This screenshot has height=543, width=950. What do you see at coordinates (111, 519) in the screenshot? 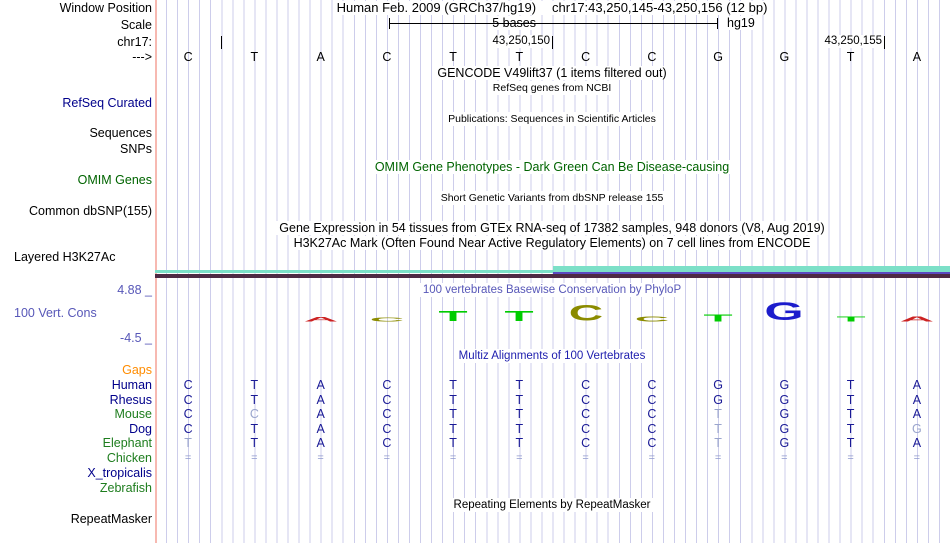
I see `sidebar-item-repeatmasker: RepeatMasker` at bounding box center [111, 519].